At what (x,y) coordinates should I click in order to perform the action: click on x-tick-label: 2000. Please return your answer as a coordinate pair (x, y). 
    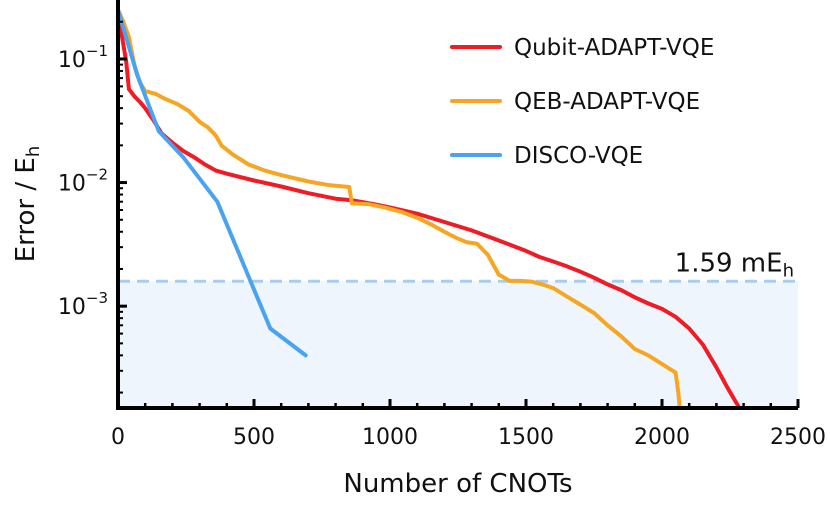
    Looking at the image, I should click on (662, 437).